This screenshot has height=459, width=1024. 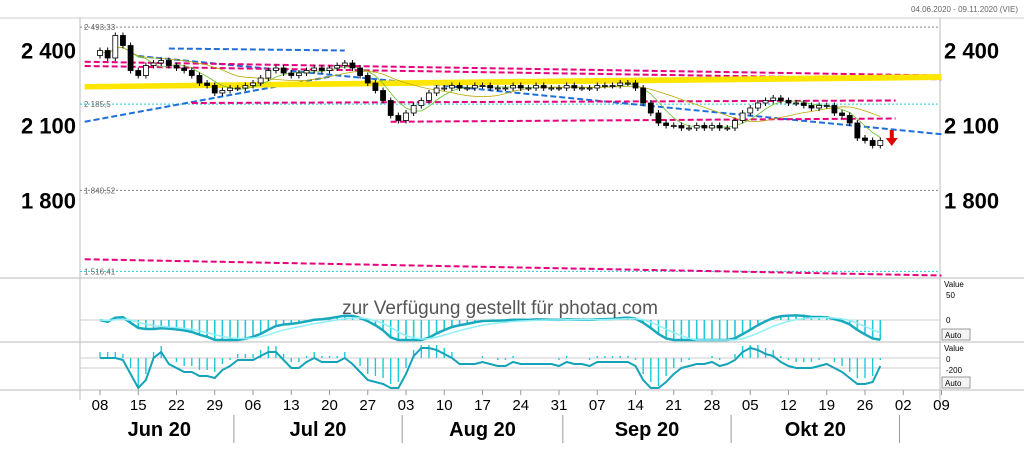 What do you see at coordinates (491, 368) in the screenshot?
I see `ind2-line` at bounding box center [491, 368].